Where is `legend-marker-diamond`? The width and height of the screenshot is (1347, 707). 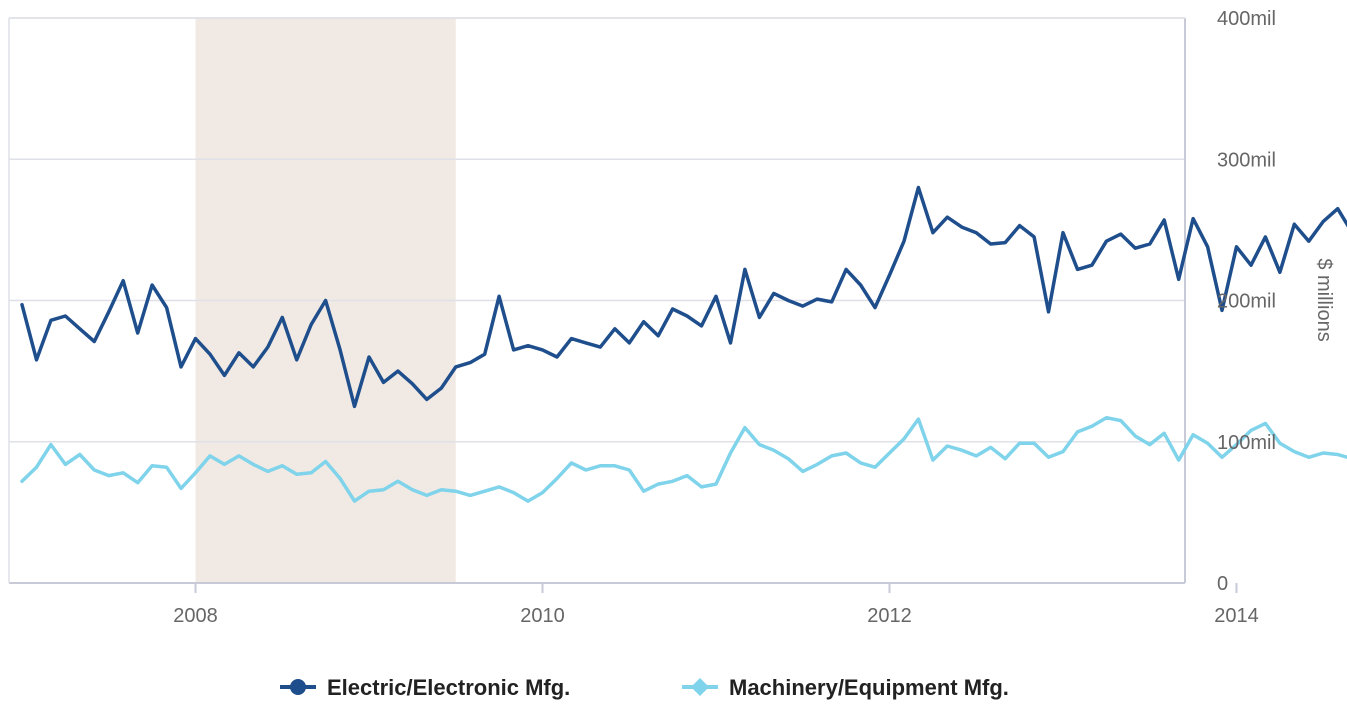
legend-marker-diamond is located at coordinates (700, 687).